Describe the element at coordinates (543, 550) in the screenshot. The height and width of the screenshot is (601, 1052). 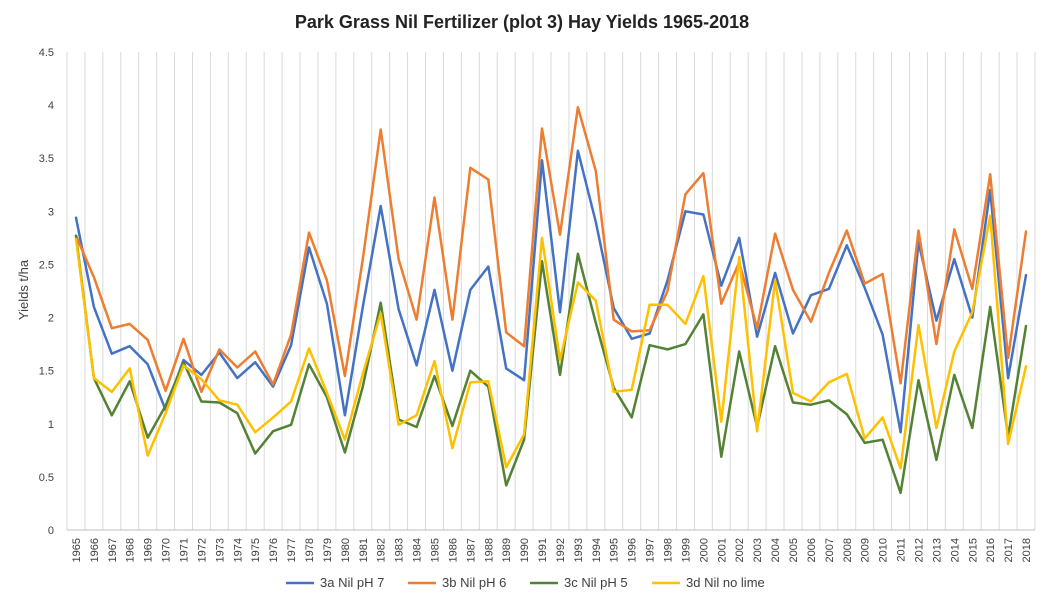
I see `x-tick-label: 1991` at that location.